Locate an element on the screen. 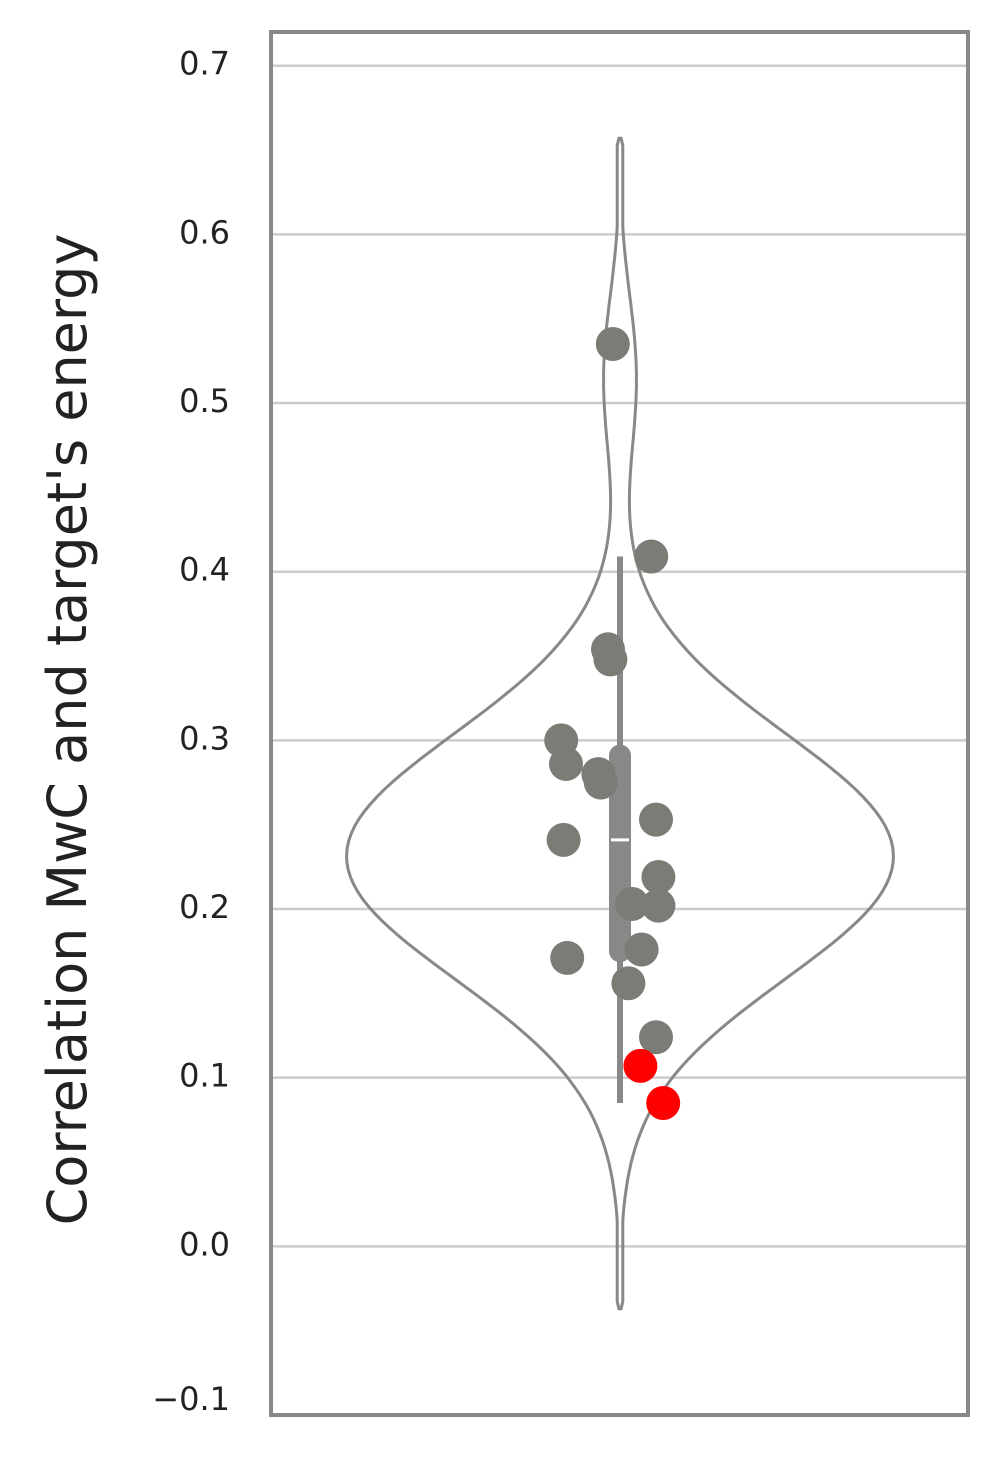 The height and width of the screenshot is (1473, 998). y-axis-label: Correlation MwC and target's energy is located at coordinates (67, 730).